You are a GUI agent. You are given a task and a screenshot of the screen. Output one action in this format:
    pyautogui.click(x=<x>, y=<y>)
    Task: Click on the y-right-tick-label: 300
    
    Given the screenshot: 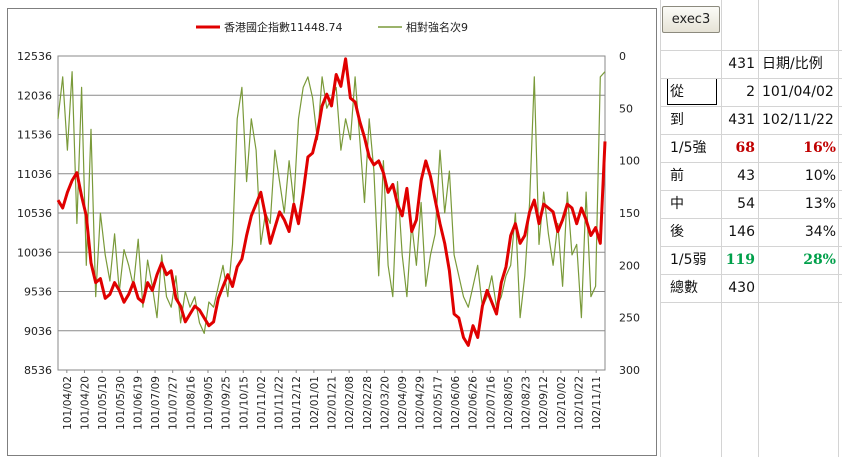 What is the action you would take?
    pyautogui.click(x=629, y=370)
    